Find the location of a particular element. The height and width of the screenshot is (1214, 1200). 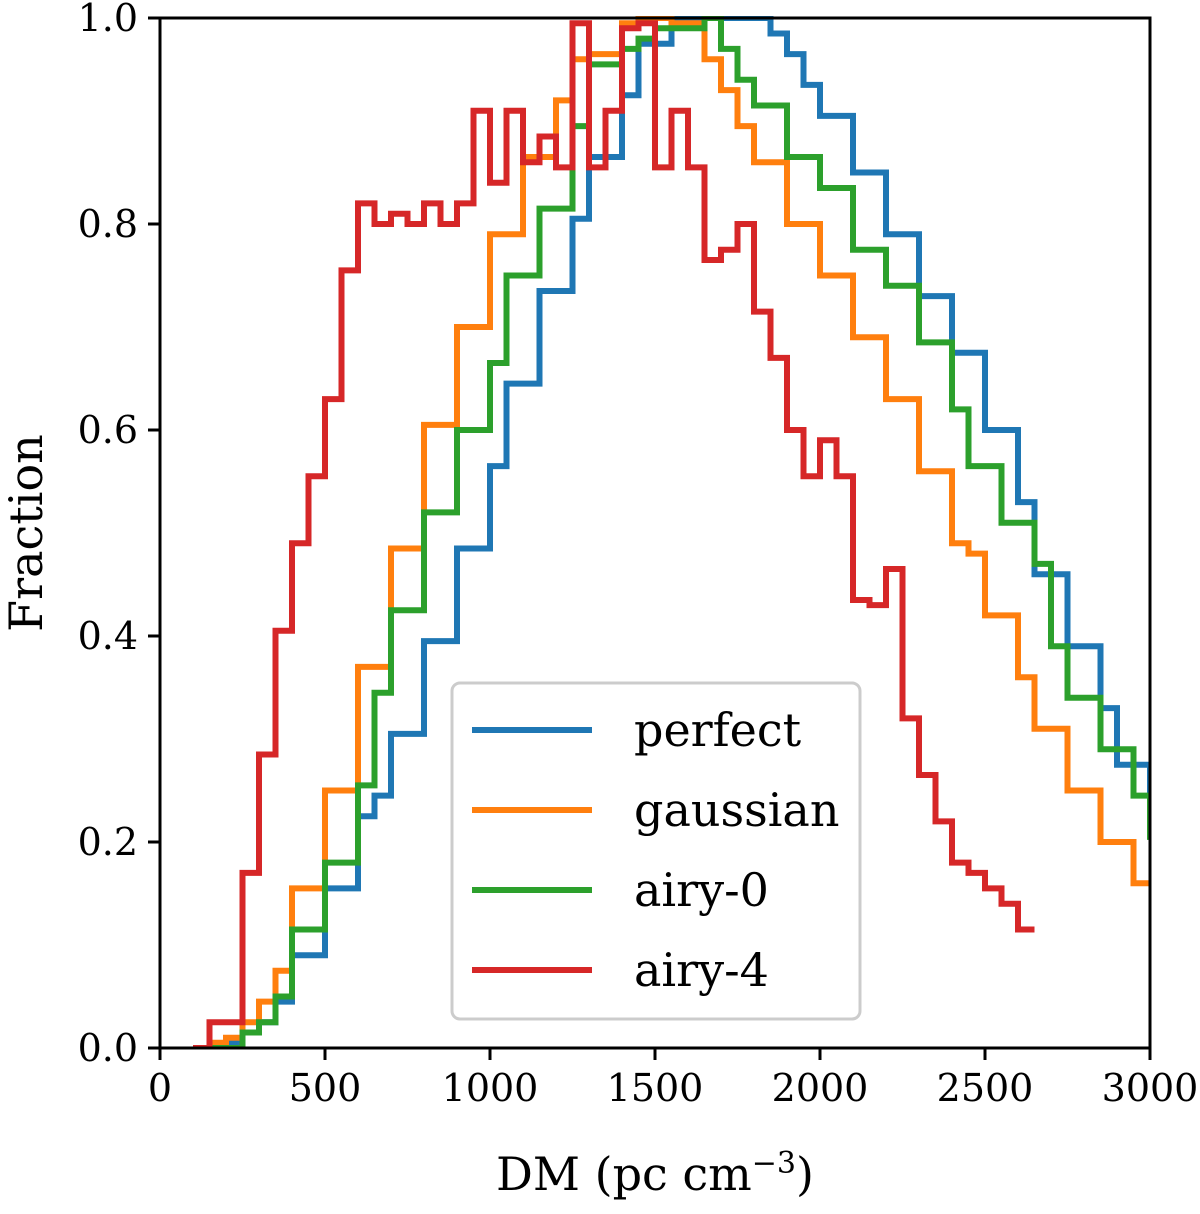

x-axis-label-main: DM (pc cm is located at coordinates (624, 1174).